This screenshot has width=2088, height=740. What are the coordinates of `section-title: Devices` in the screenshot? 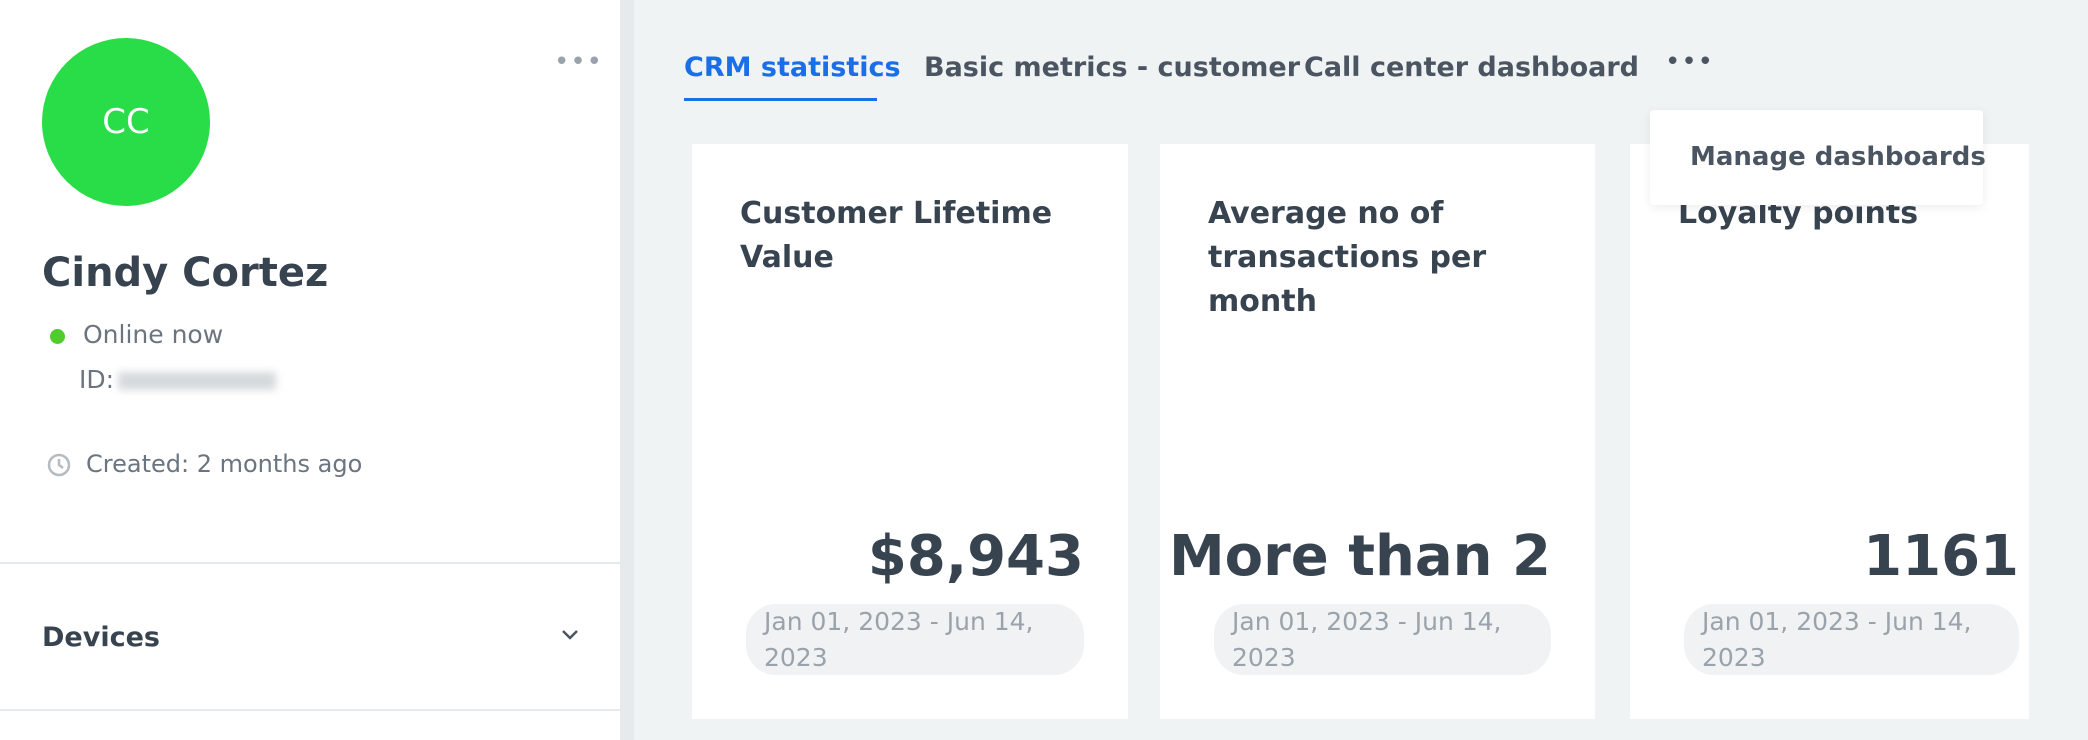 It's located at (101, 637).